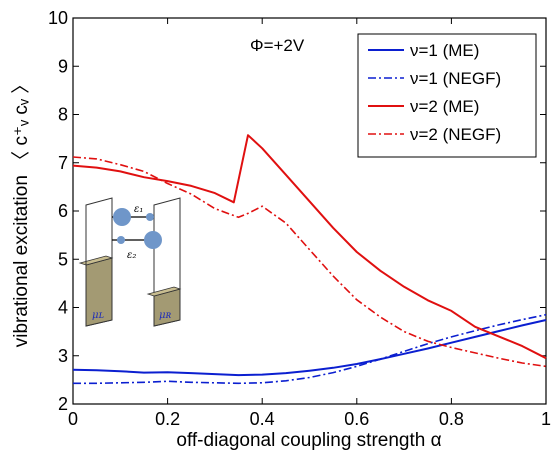  I want to click on x-axis-label: off-diagonal coupling strength α, so click(308, 440).